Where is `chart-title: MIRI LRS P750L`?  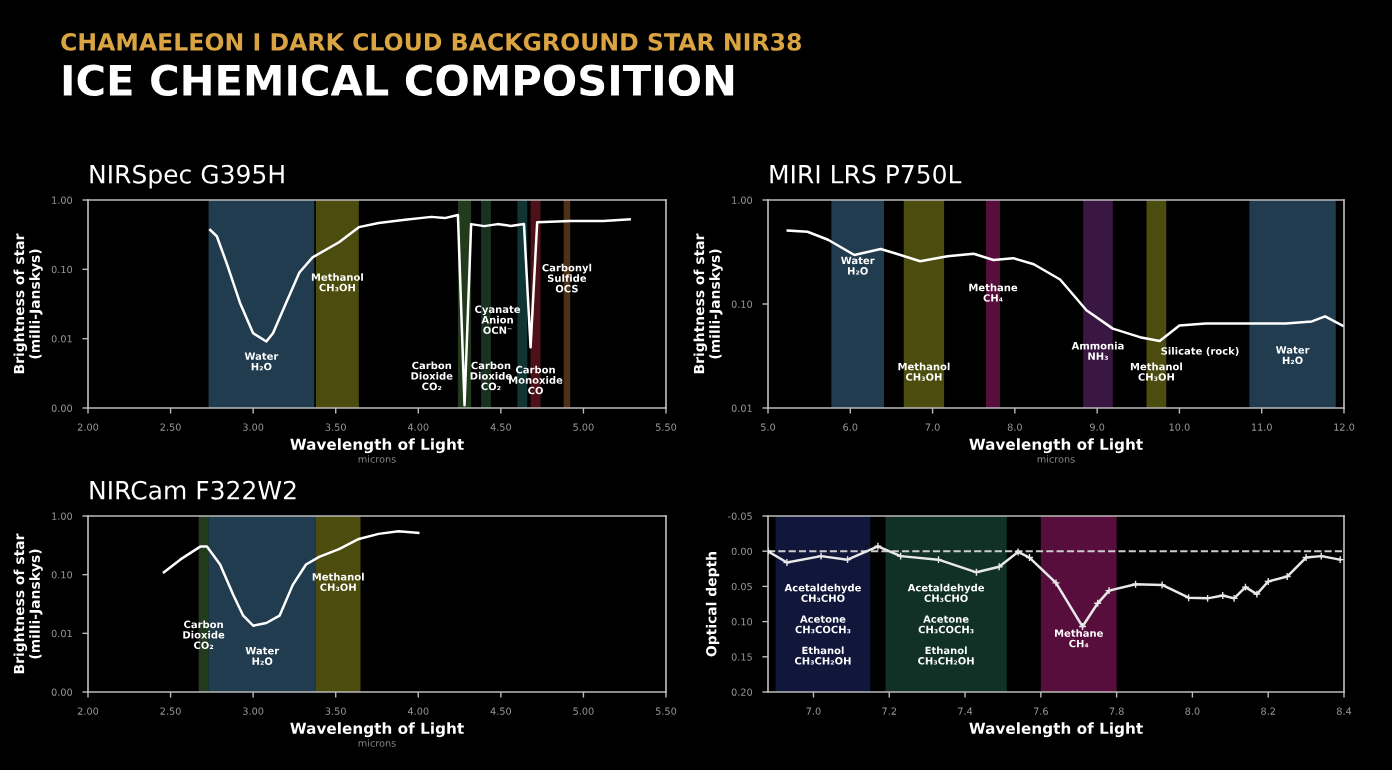 chart-title: MIRI LRS P750L is located at coordinates (866, 174).